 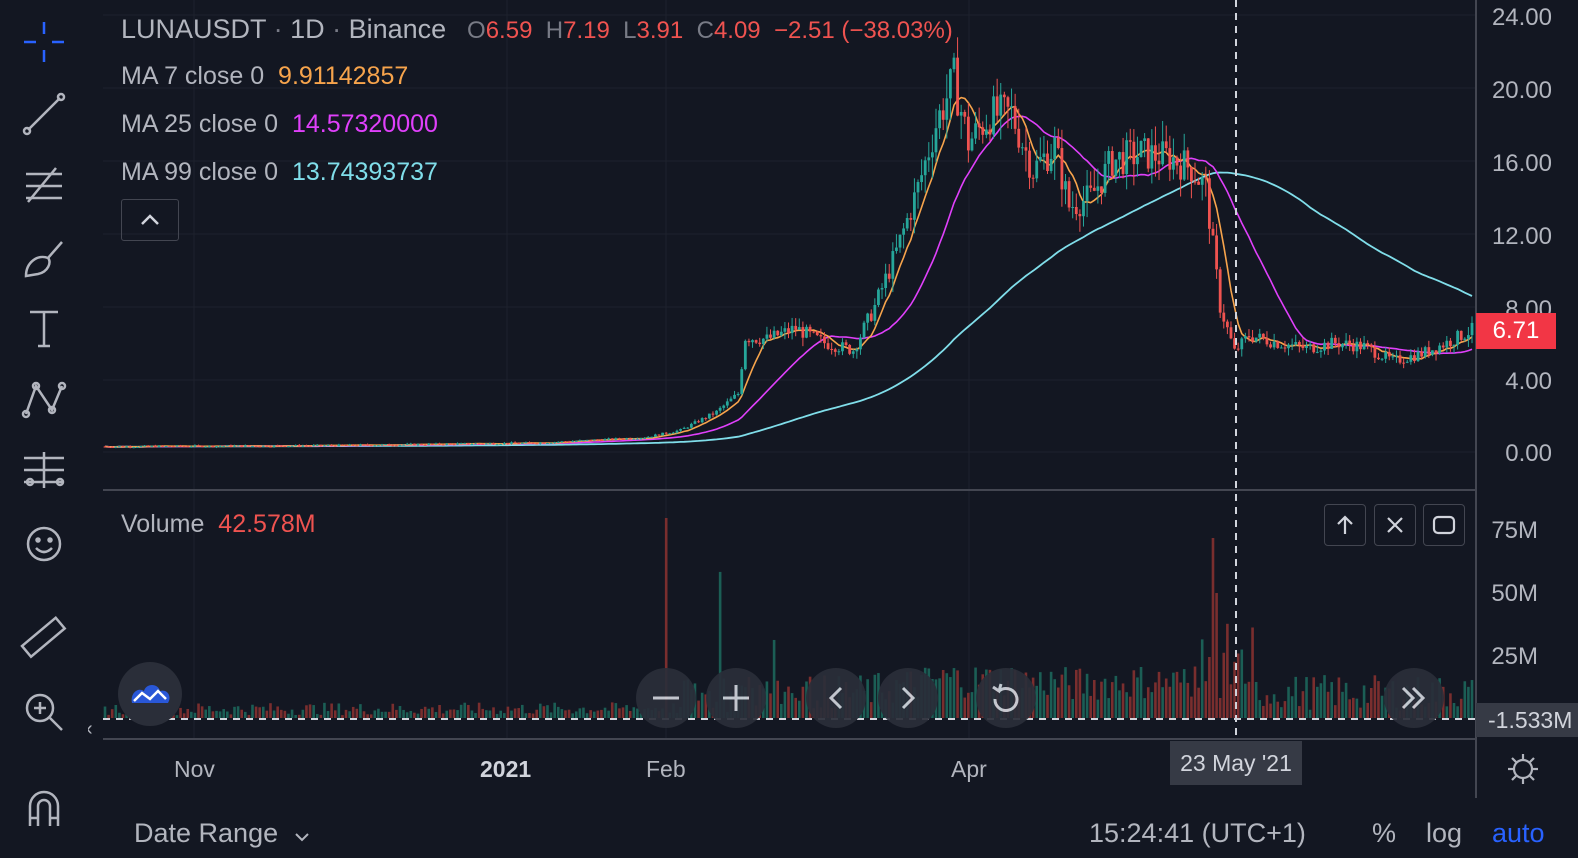 I want to click on log-toggle: log, so click(x=1444, y=833).